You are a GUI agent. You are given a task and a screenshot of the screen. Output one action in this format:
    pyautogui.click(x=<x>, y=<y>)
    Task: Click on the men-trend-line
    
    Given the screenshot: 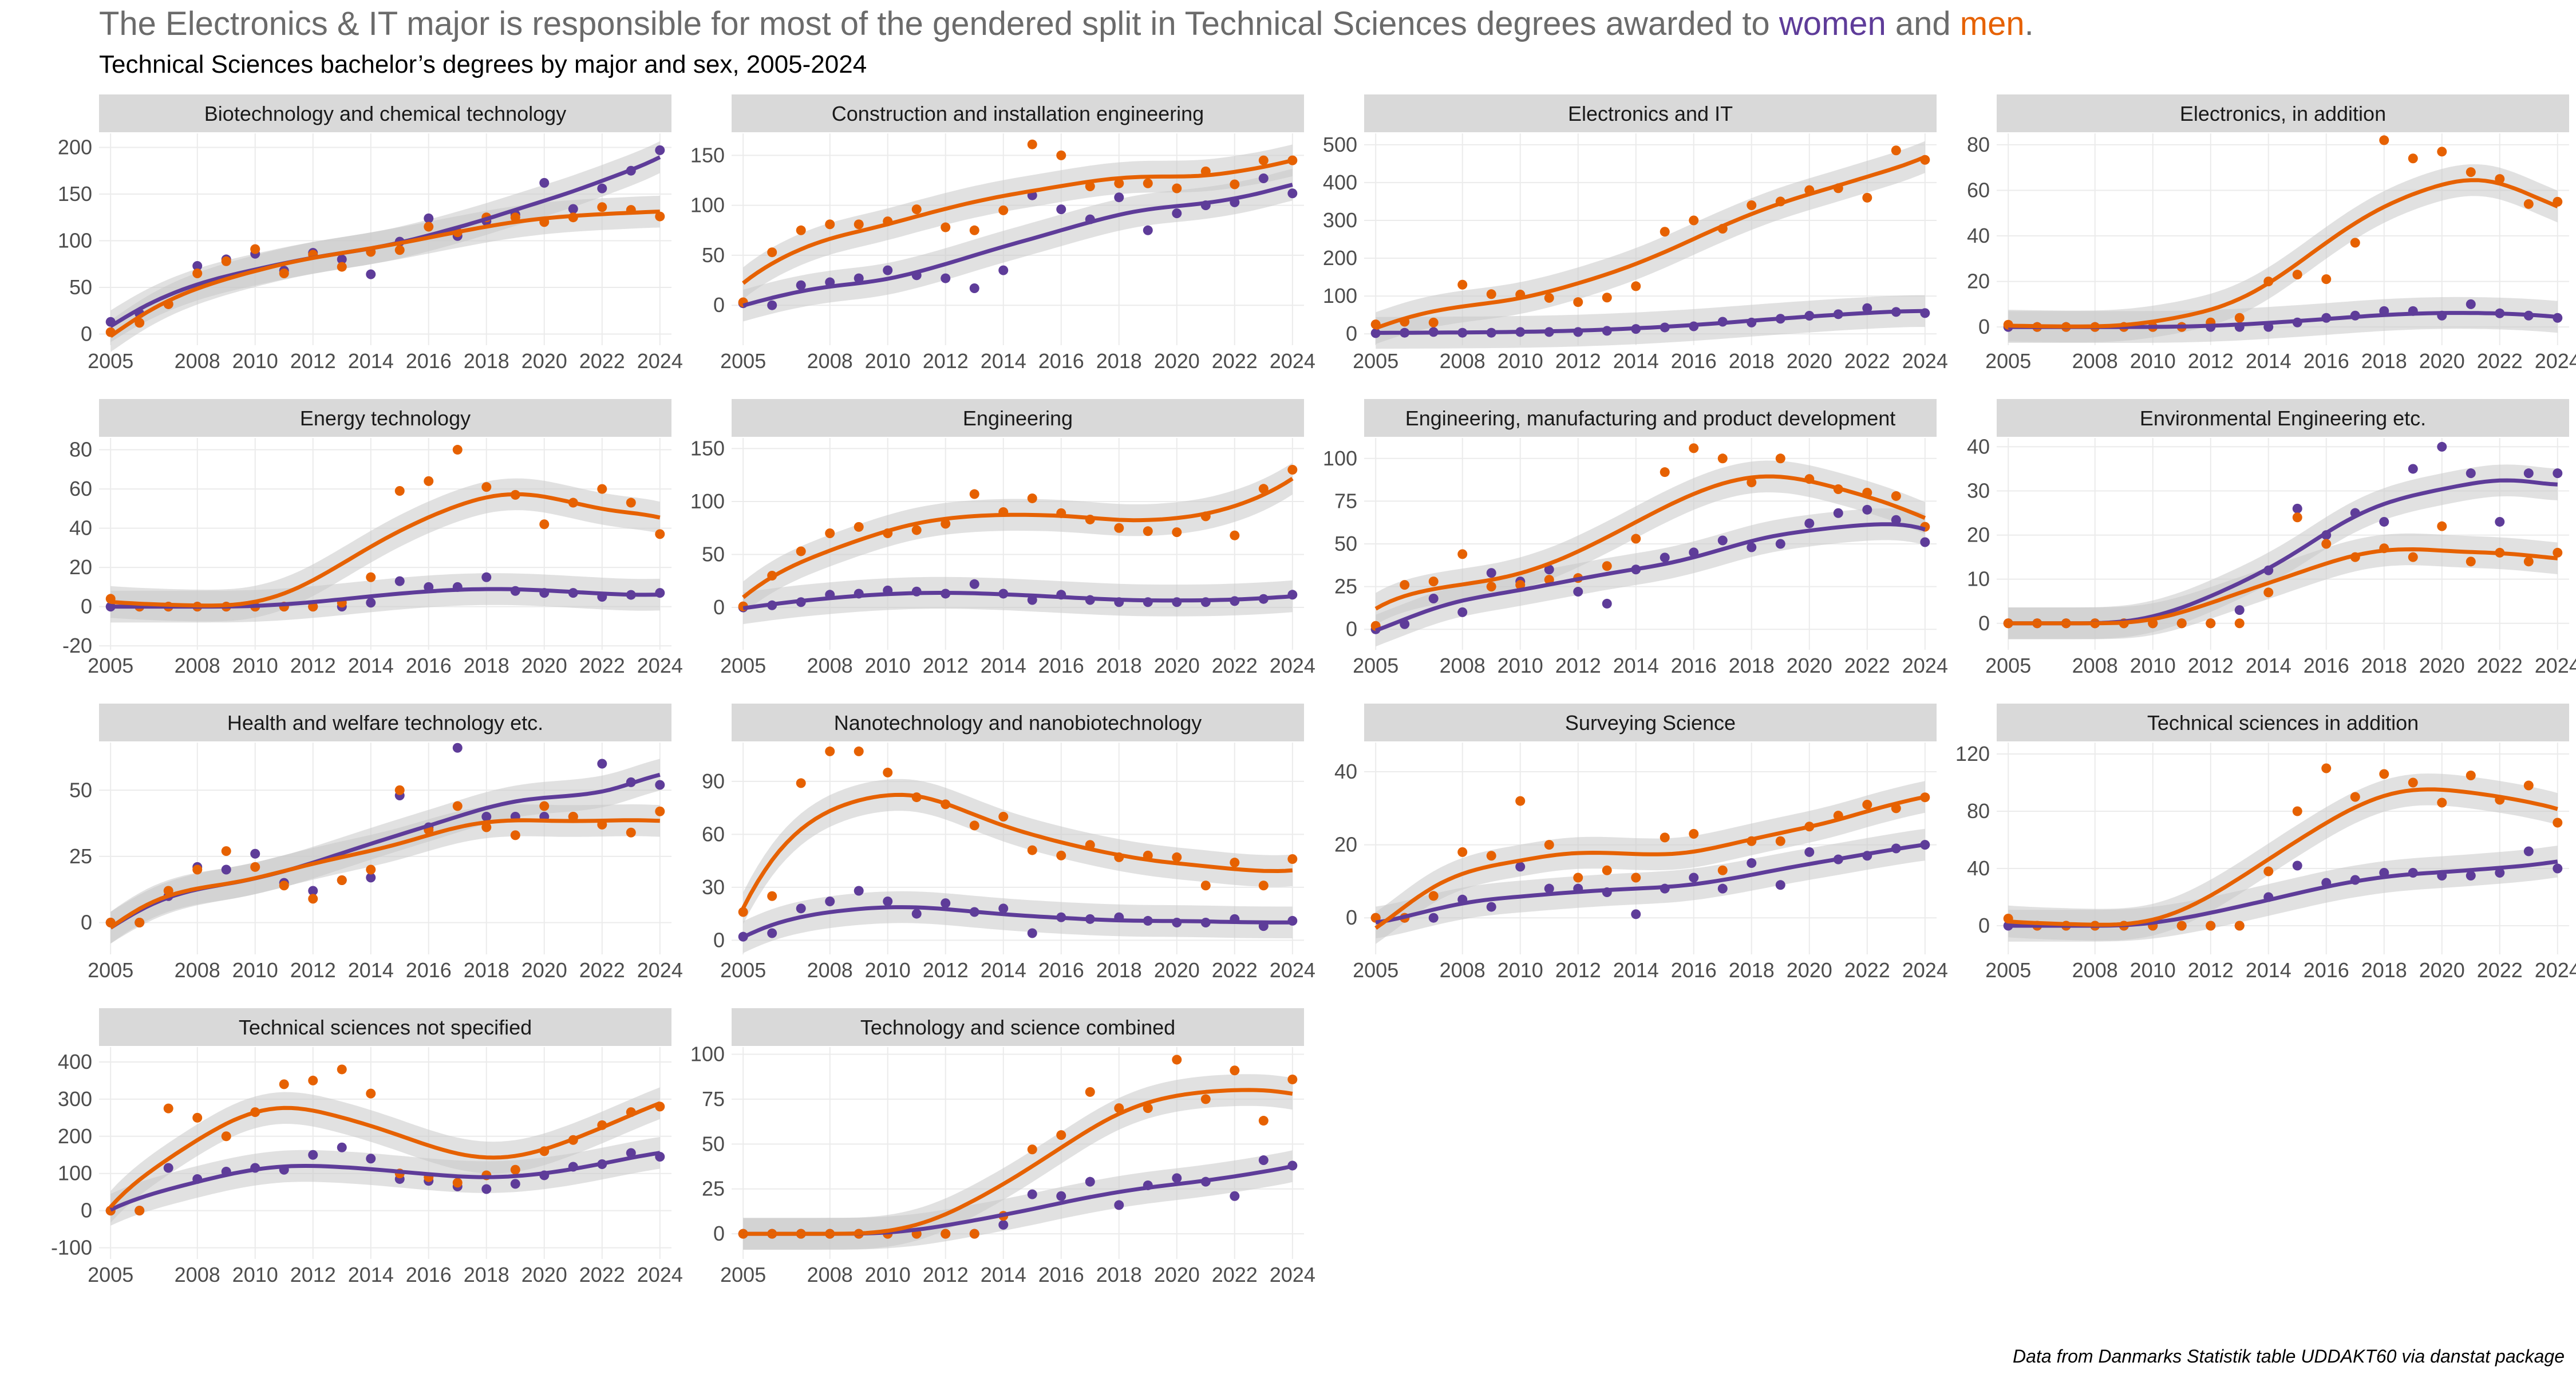 What is the action you would take?
    pyautogui.click(x=2283, y=253)
    